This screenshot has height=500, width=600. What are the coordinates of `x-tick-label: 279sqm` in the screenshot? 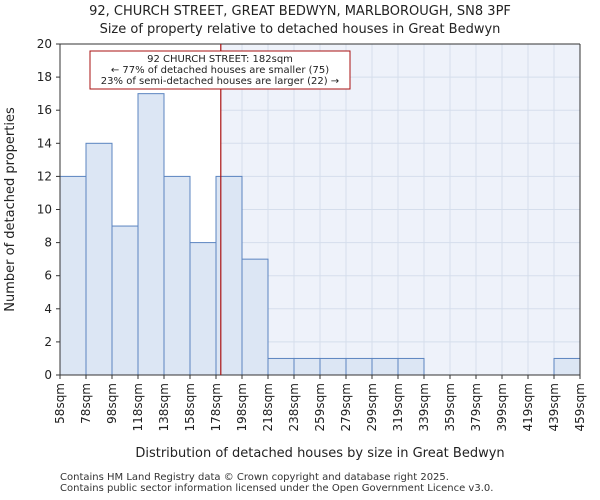 It's located at (346, 407).